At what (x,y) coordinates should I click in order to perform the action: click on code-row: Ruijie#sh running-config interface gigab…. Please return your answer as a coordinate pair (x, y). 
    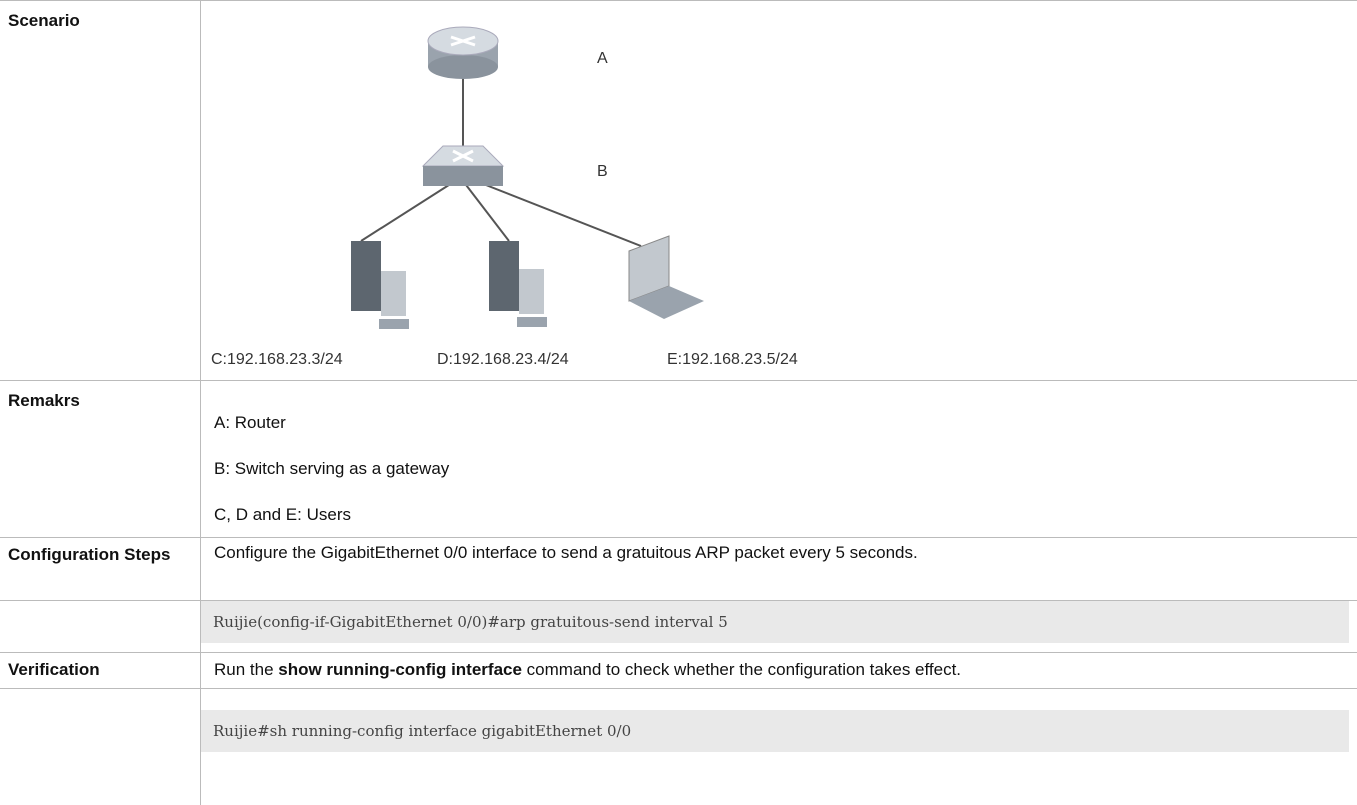
    Looking at the image, I should click on (678, 747).